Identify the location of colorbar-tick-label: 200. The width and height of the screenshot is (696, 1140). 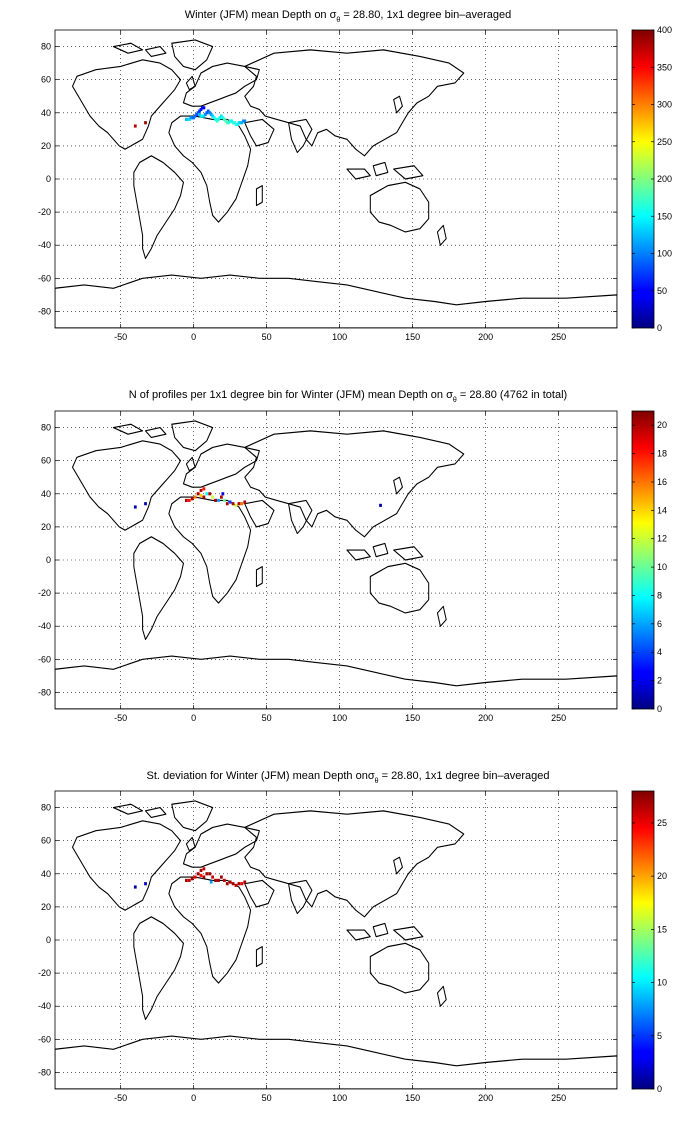
(664, 179).